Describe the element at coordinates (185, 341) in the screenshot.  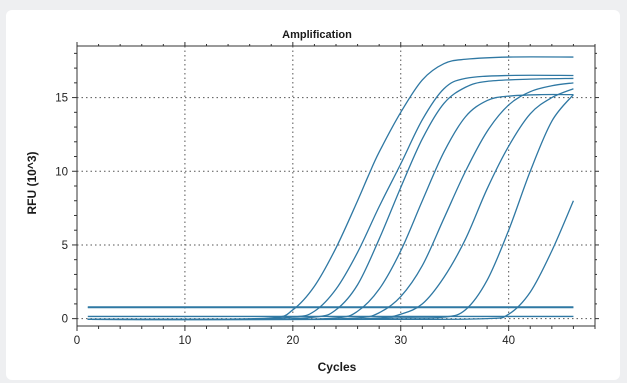
I see `x-tick-label: 10` at that location.